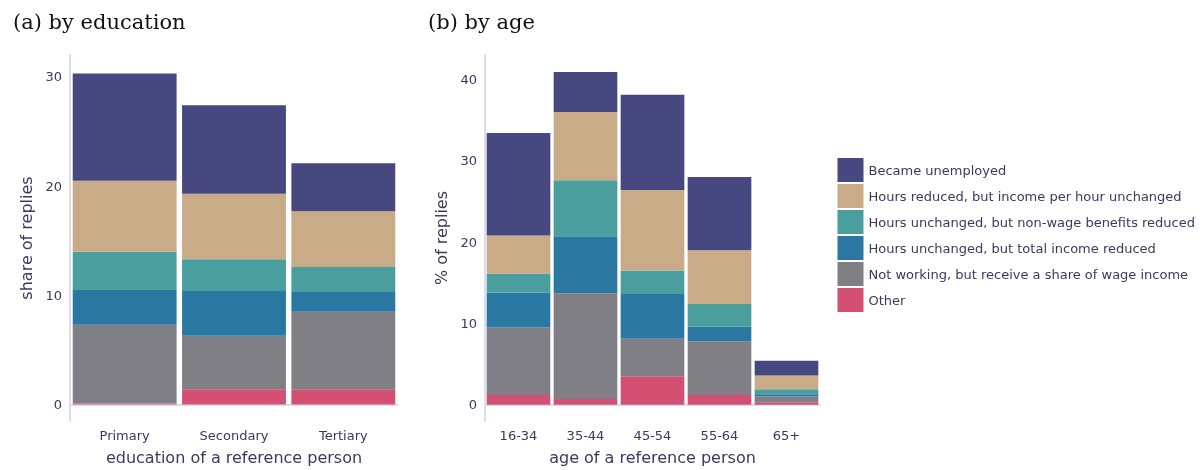 The width and height of the screenshot is (1200, 470). I want to click on x-tick-label: 35-44, so click(585, 435).